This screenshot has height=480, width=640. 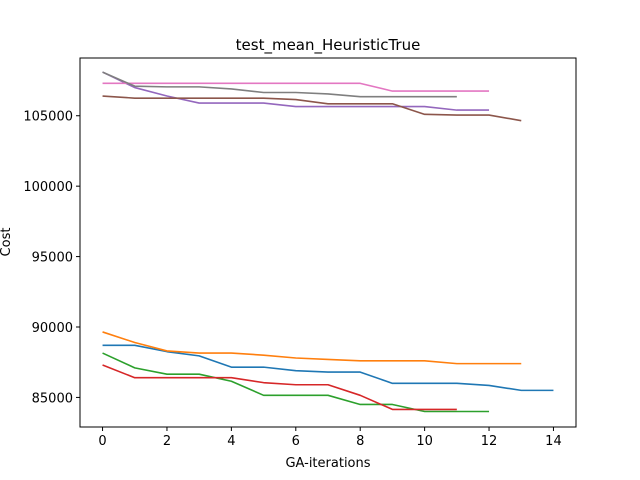 I want to click on x-tick-label: 10, so click(x=424, y=441).